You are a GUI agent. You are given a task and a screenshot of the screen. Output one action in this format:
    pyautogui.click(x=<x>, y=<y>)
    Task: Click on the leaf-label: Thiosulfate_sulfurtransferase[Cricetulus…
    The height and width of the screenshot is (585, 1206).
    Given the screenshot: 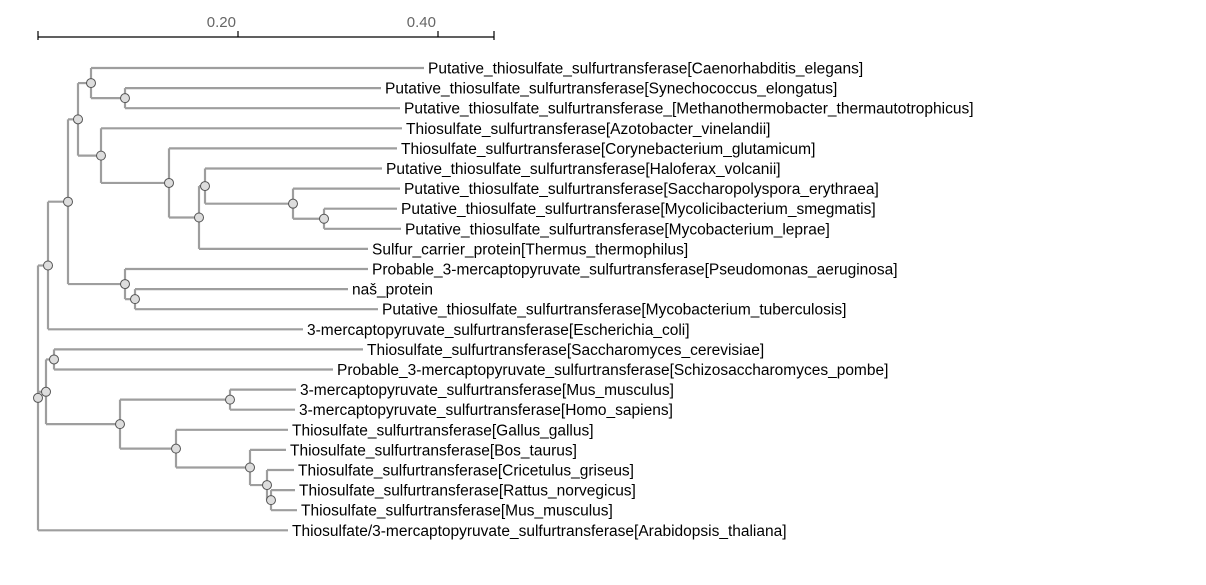 What is the action you would take?
    pyautogui.click(x=466, y=471)
    